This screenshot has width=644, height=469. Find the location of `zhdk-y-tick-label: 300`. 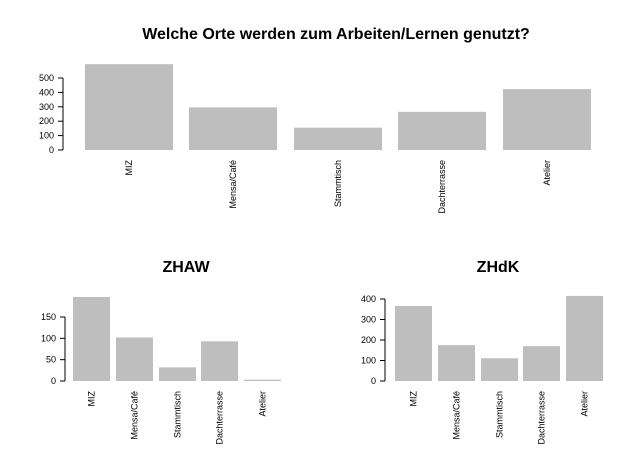

zhdk-y-tick-label: 300 is located at coordinates (368, 320).